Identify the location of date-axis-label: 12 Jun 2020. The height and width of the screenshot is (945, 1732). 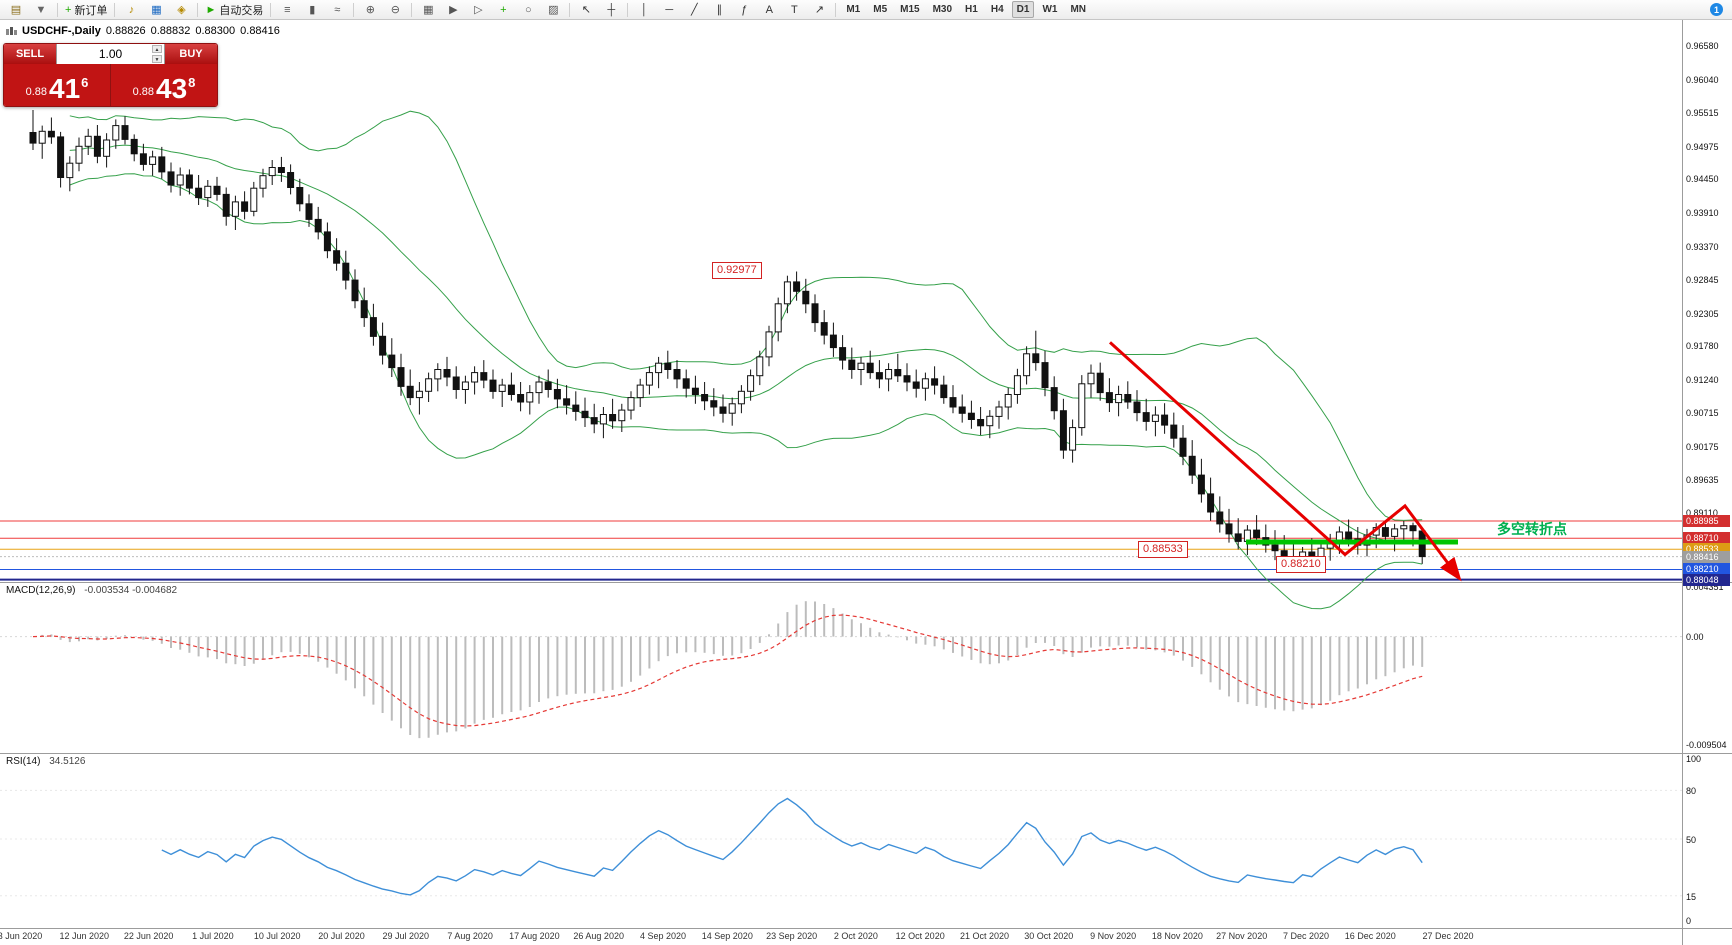
(84, 936).